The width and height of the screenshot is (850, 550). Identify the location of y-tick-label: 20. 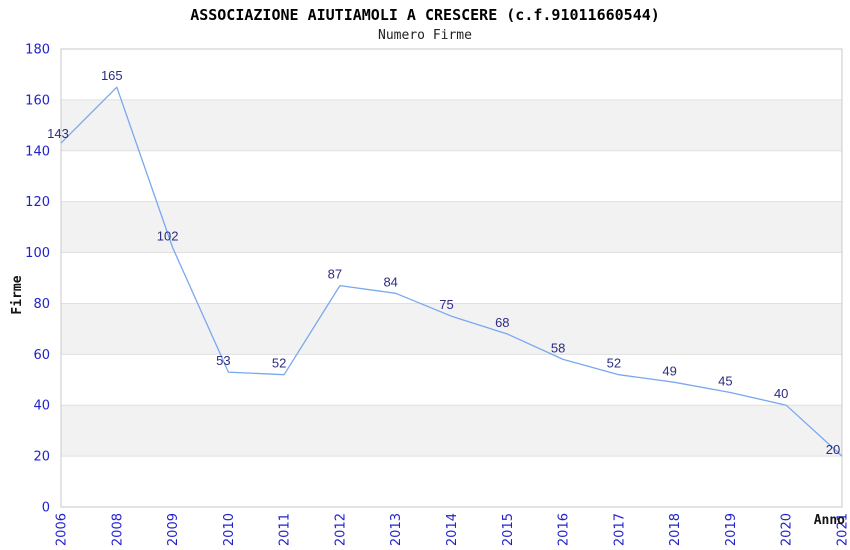
(41, 457).